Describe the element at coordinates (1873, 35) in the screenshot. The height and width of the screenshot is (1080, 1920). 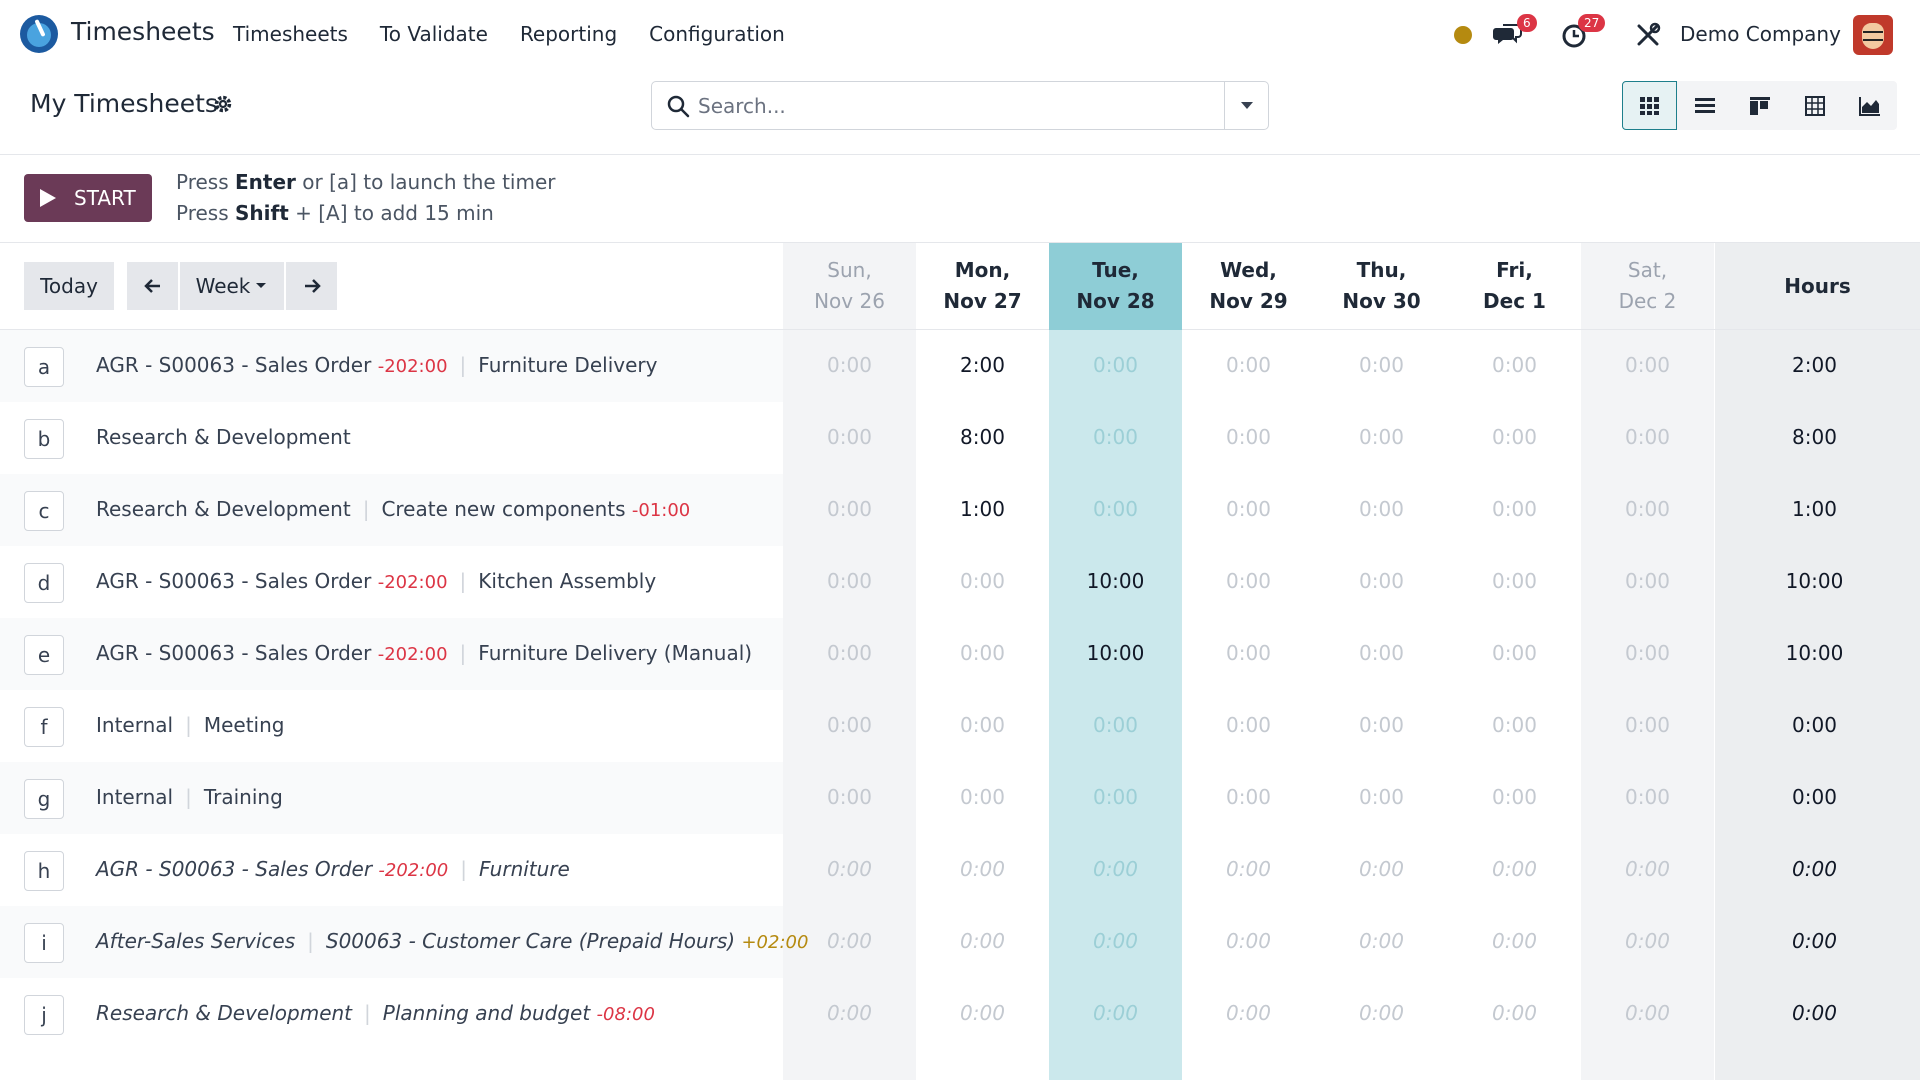
I see `user-avatar` at that location.